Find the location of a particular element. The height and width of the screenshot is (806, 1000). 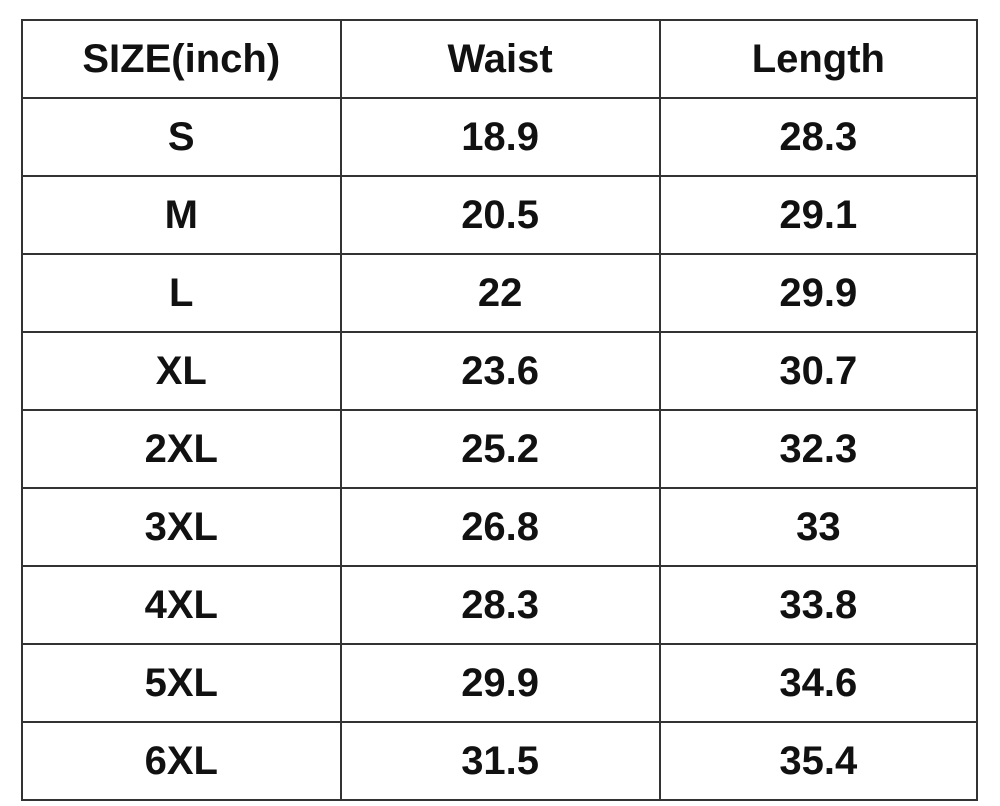

header-waist: Waist is located at coordinates (500, 59).